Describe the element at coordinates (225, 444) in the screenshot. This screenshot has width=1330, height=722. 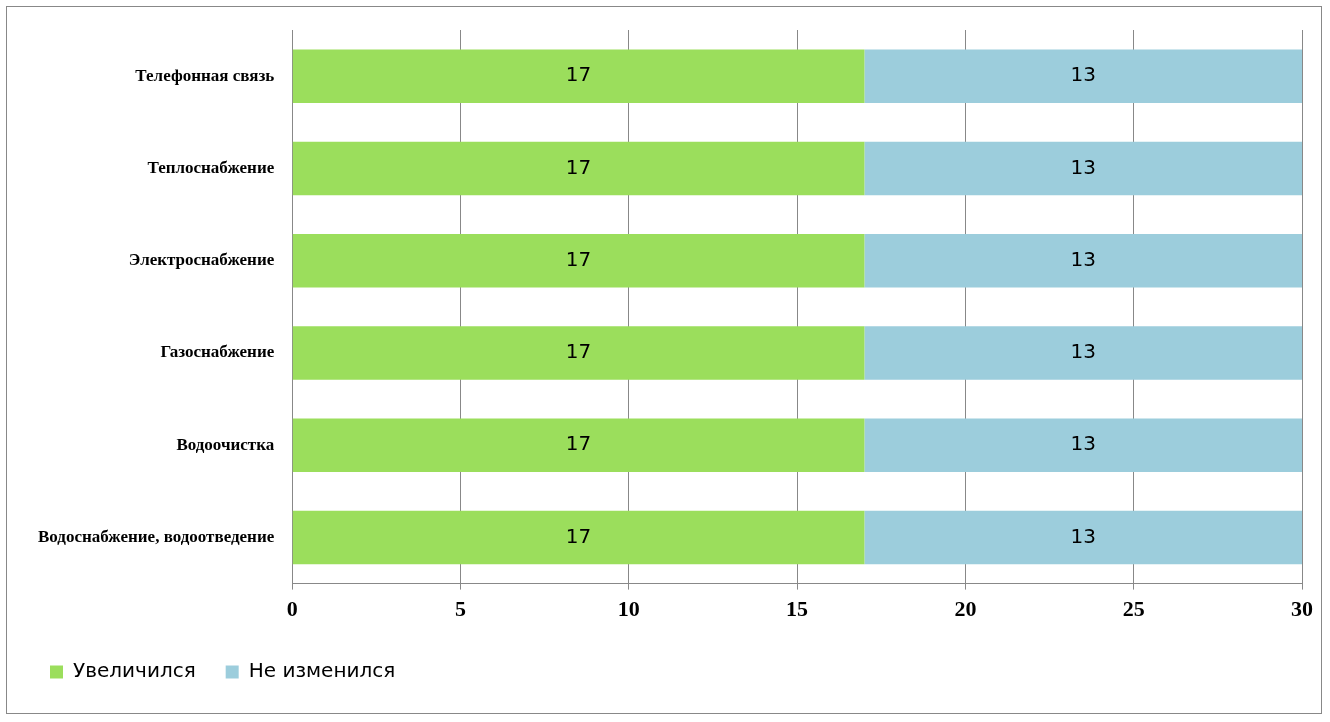
I see `y-tick-label: Водоочистка` at that location.